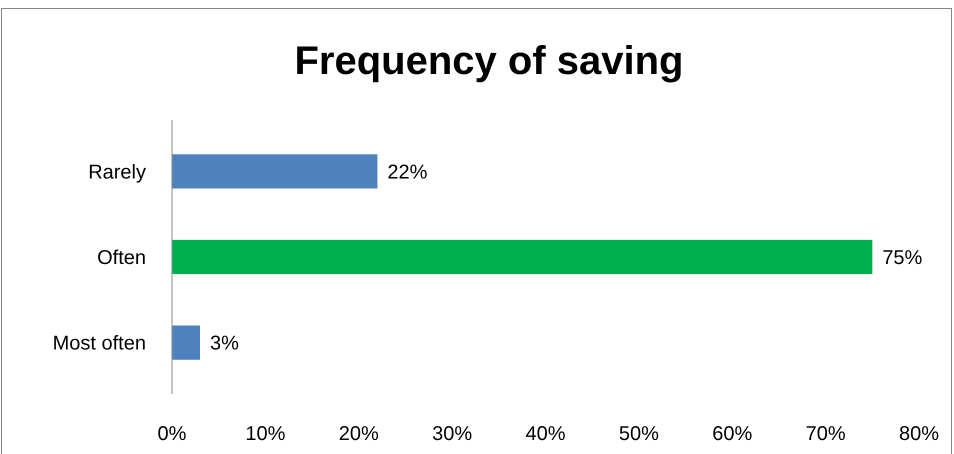 Image resolution: width=954 pixels, height=454 pixels. Describe the element at coordinates (902, 258) in the screenshot. I see `data-label: 75%` at that location.